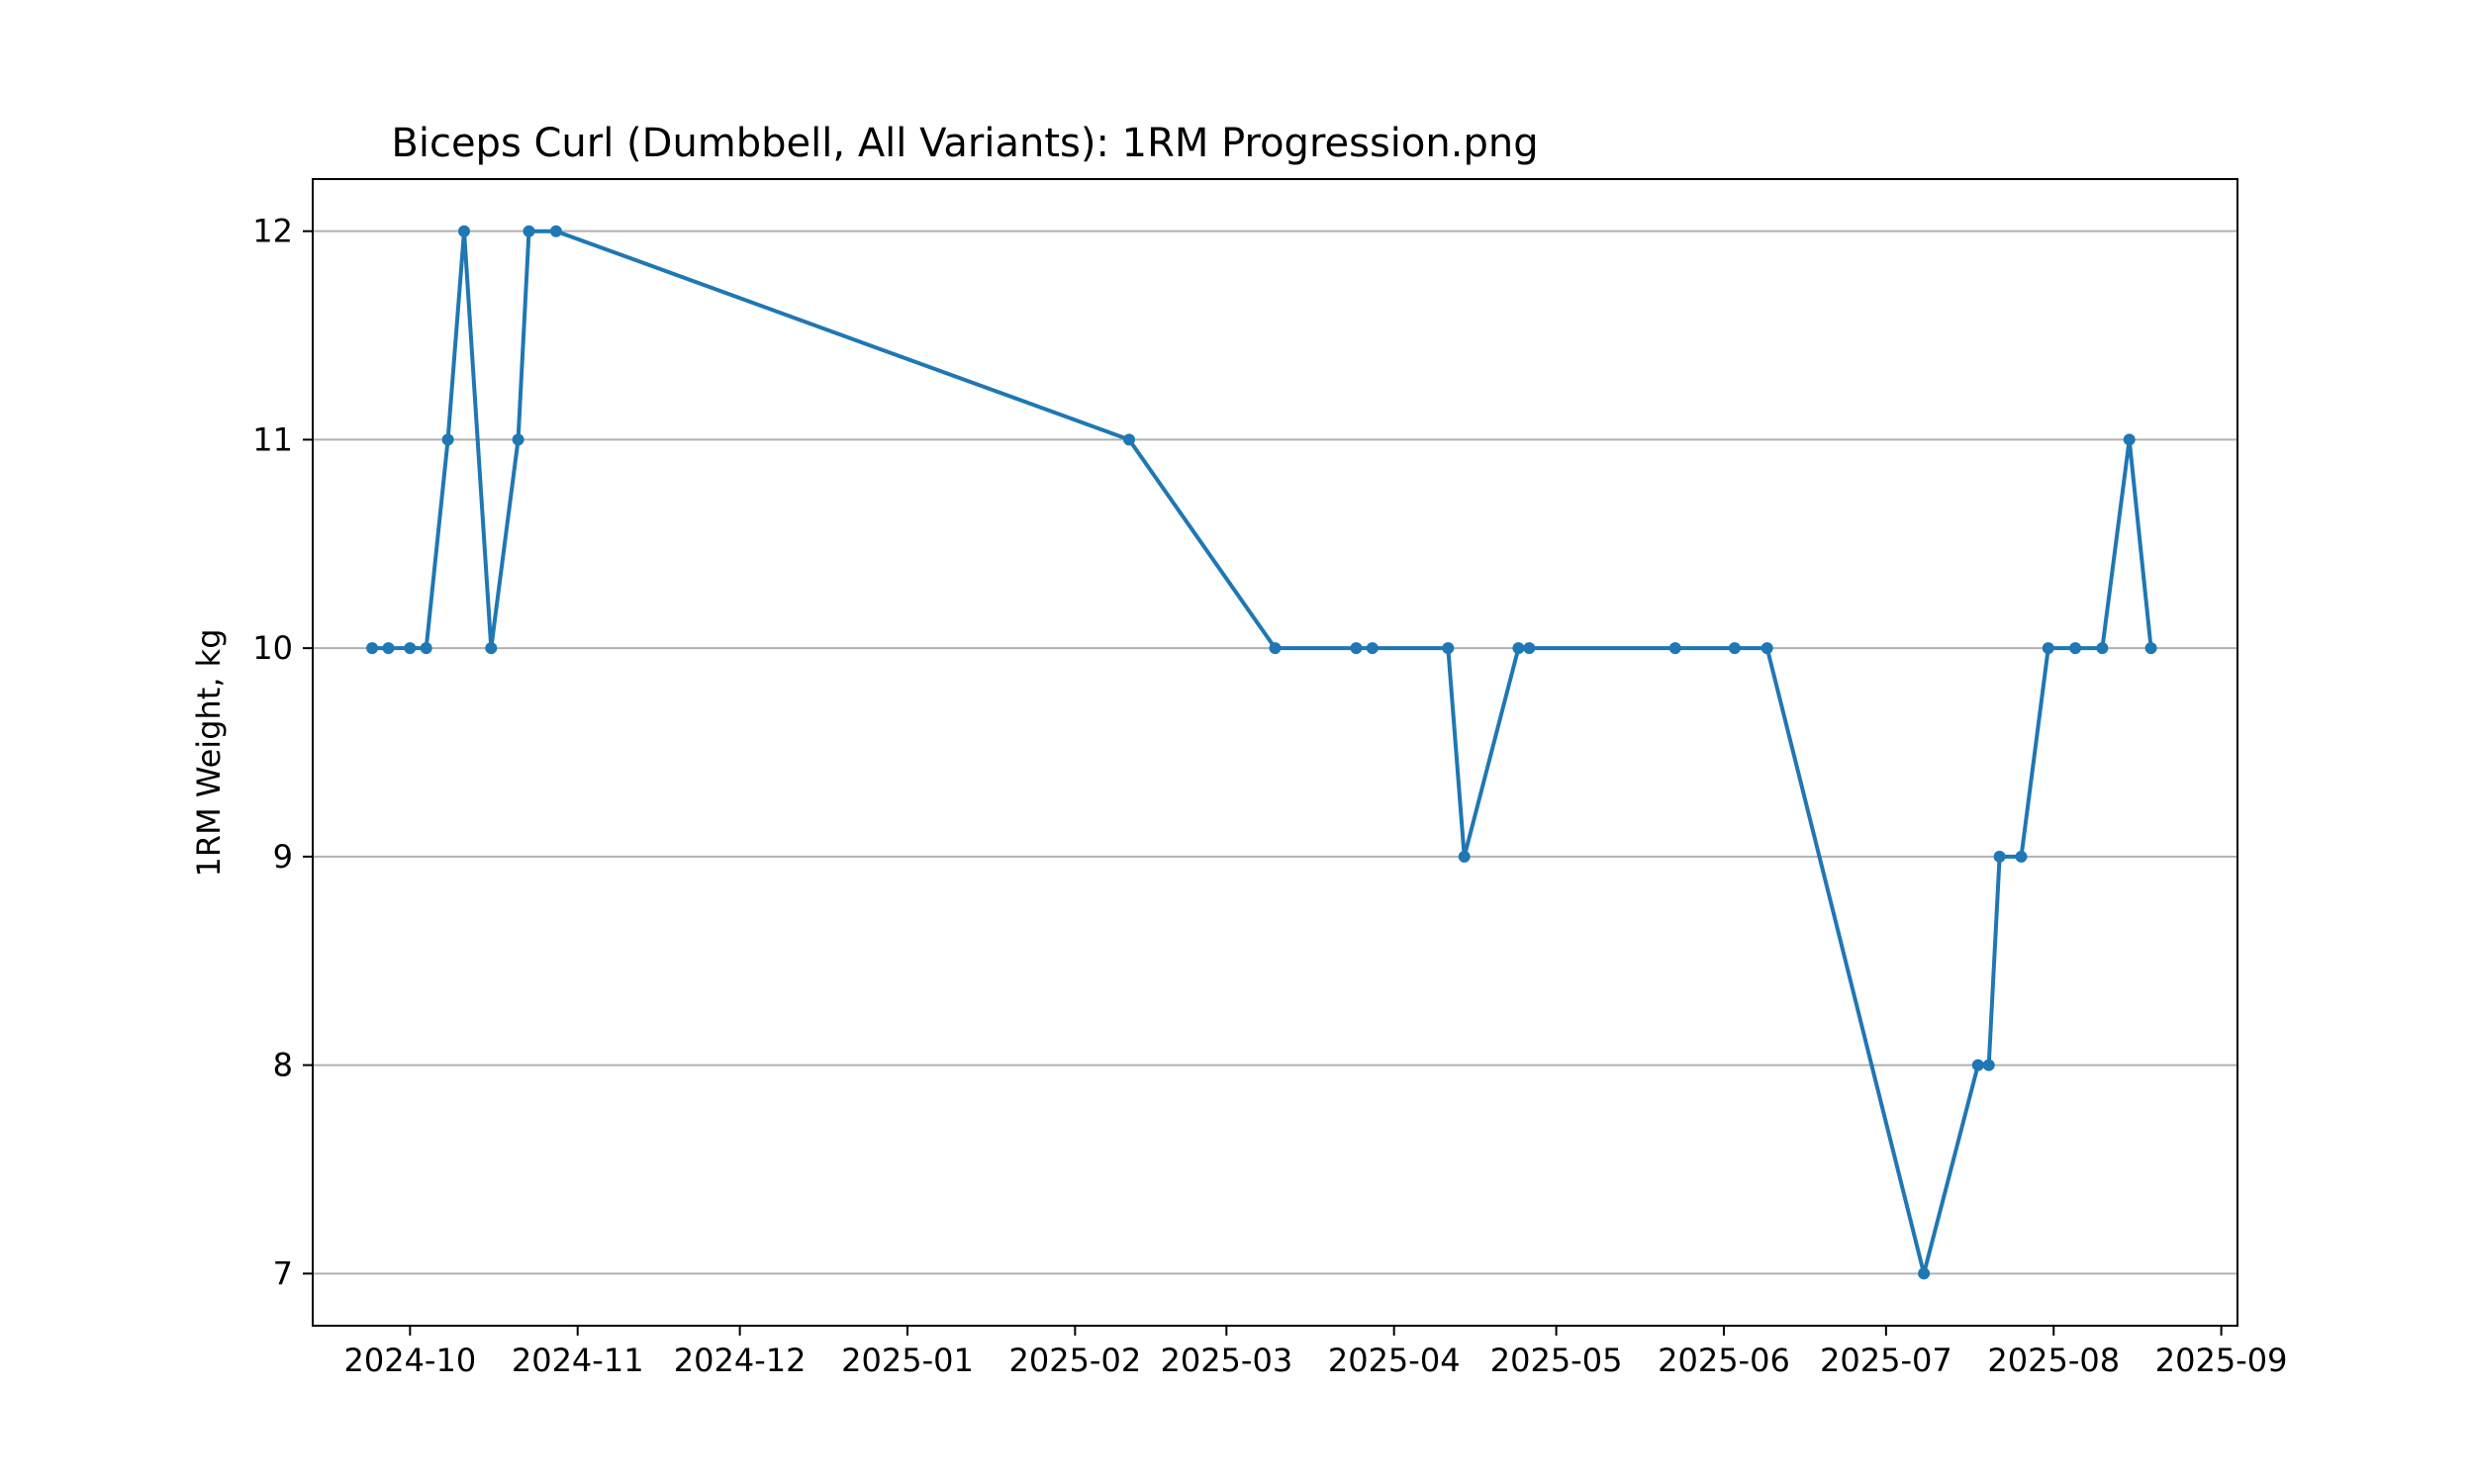  What do you see at coordinates (740, 1360) in the screenshot?
I see `x-tick-label: 2024-12` at bounding box center [740, 1360].